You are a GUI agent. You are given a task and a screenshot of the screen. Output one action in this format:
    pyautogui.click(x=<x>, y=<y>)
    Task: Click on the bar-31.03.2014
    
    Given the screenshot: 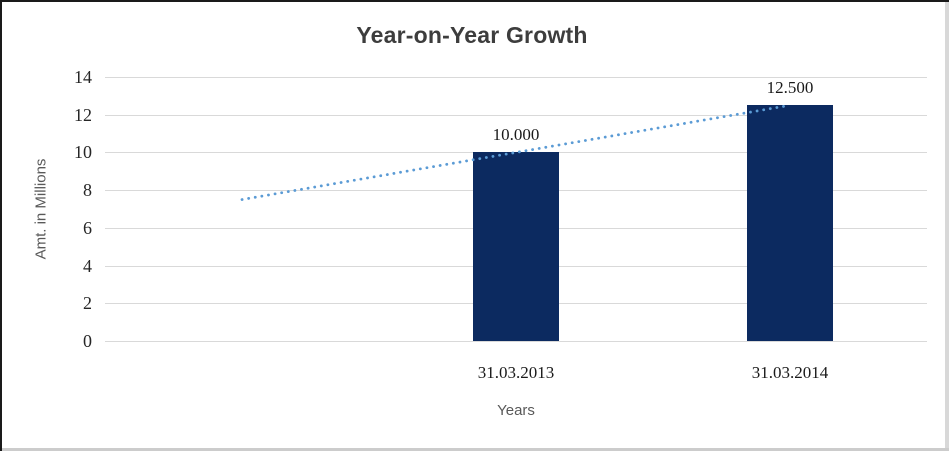 What is the action you would take?
    pyautogui.click(x=790, y=223)
    